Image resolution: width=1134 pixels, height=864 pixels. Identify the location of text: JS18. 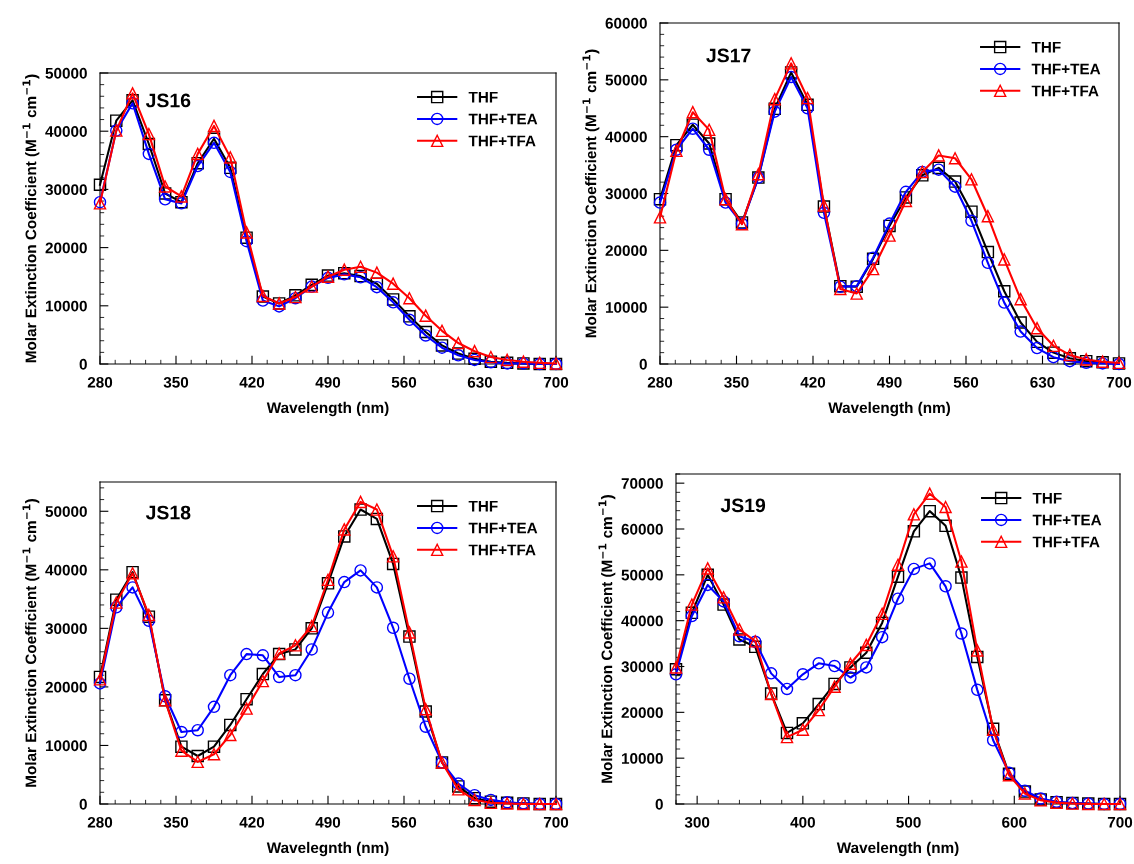
(168, 512).